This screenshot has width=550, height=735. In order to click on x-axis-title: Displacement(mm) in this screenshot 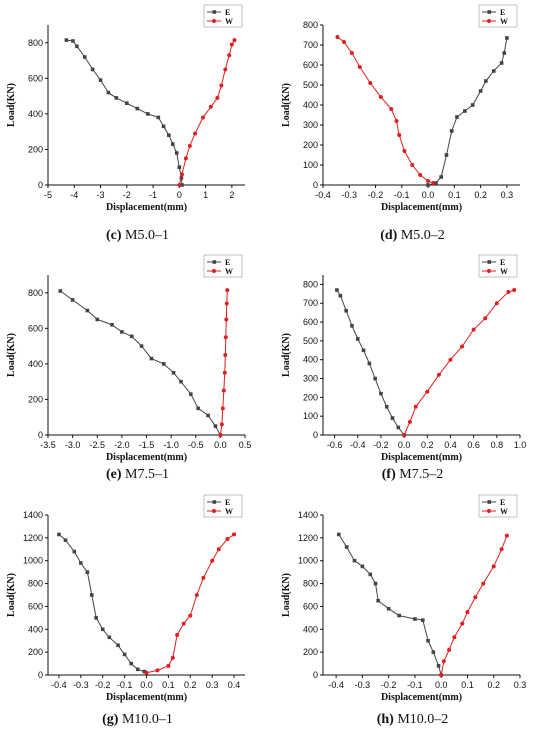, I will do `click(146, 457)`.